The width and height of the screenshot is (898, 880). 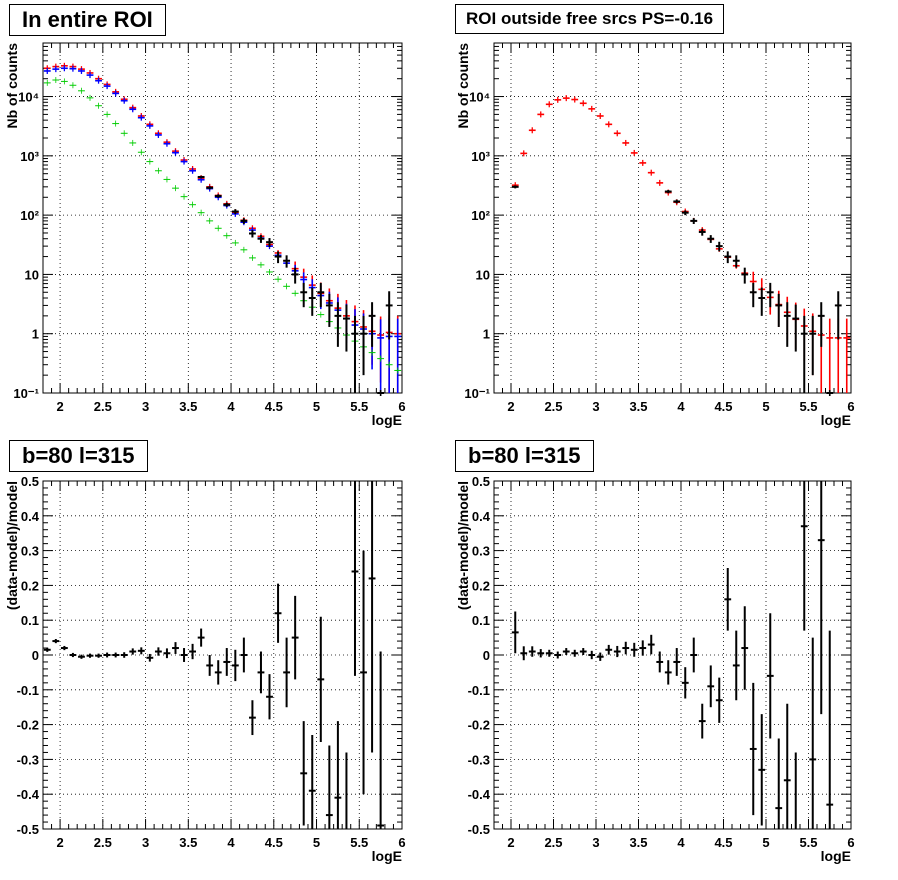 I want to click on panel-title-outside-free-srcs: ROI outside free srcs PS=-0.16, so click(x=590, y=19).